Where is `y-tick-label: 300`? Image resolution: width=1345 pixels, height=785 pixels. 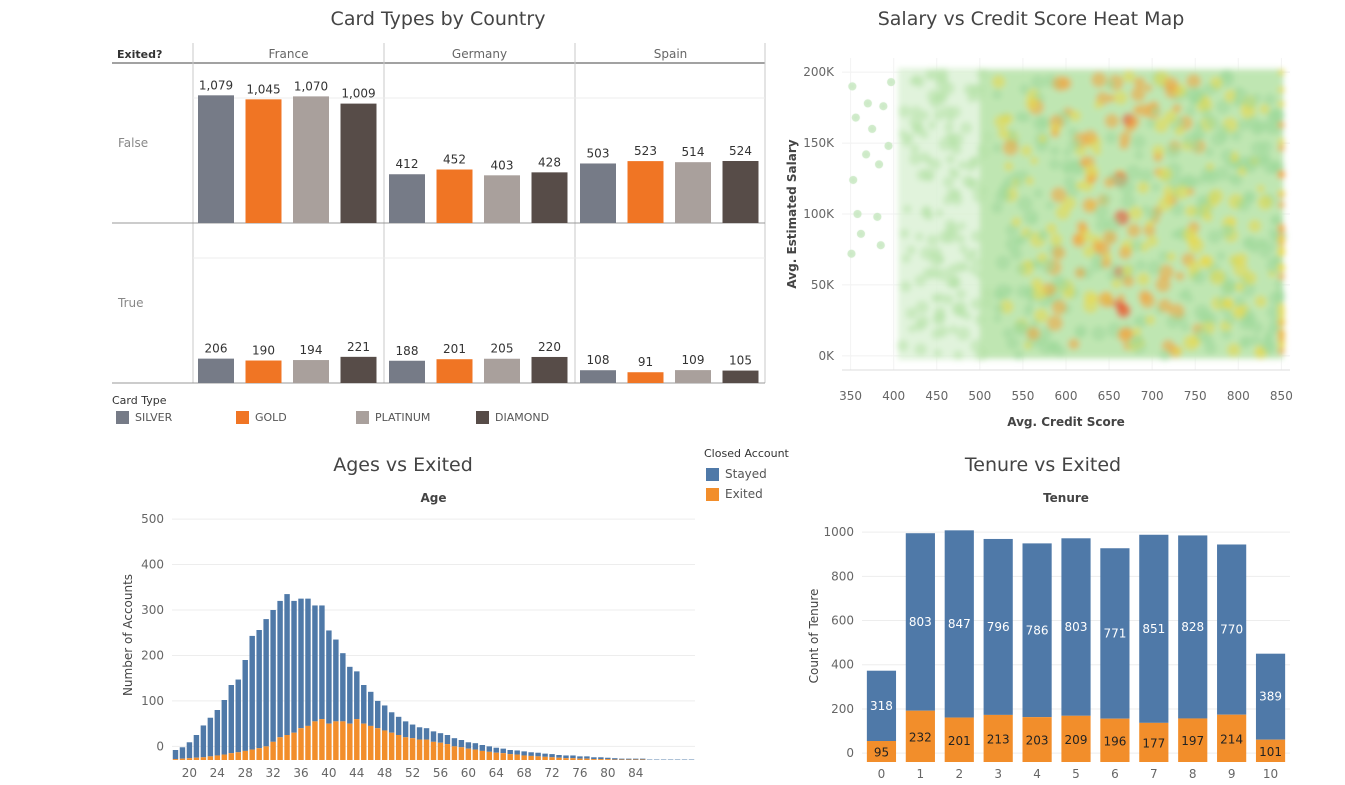
y-tick-label: 300 is located at coordinates (152, 610).